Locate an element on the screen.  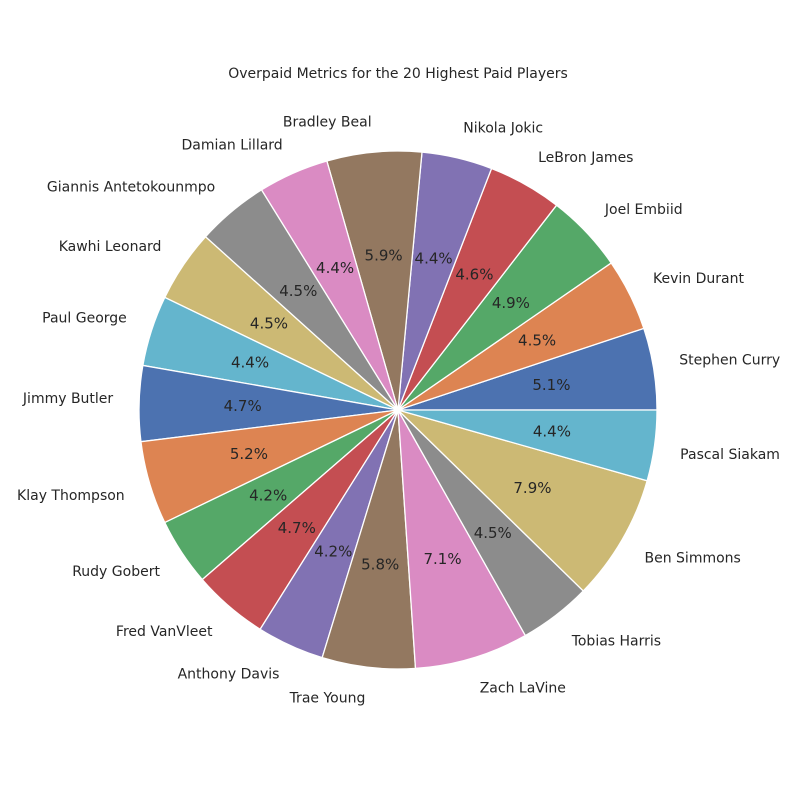
slice-label-bradley-beal: Bradley Beal is located at coordinates (327, 122).